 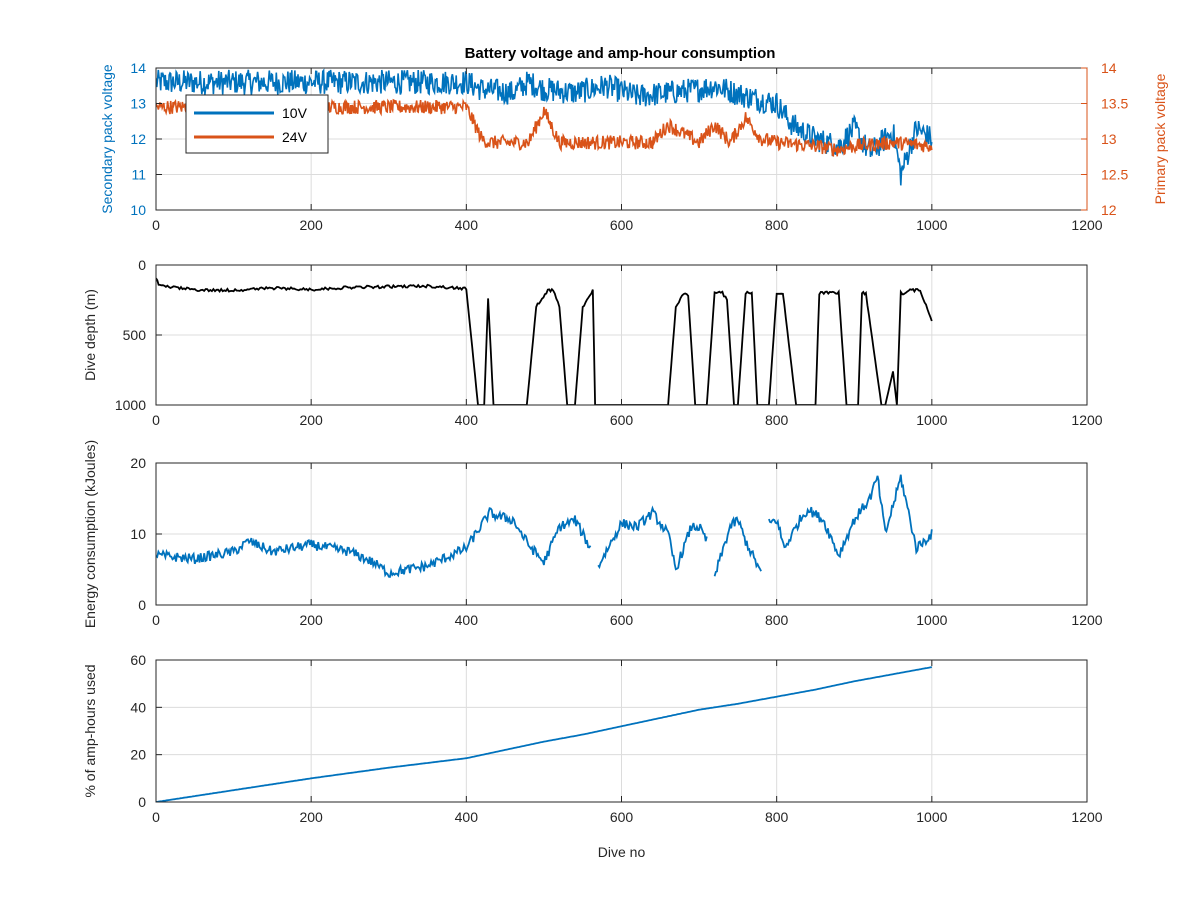 I want to click on y-right-tick-label: 12.5, so click(x=1114, y=175).